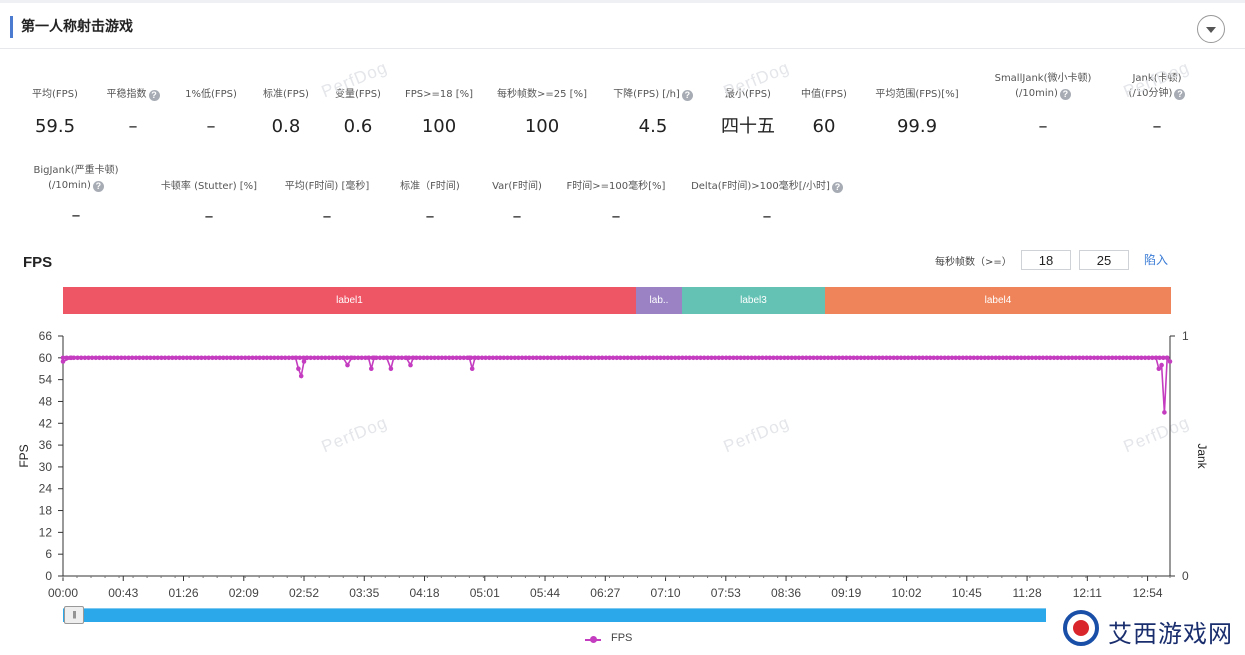 This screenshot has width=1245, height=655. What do you see at coordinates (622, 638) in the screenshot?
I see `legend-fps: FPS` at bounding box center [622, 638].